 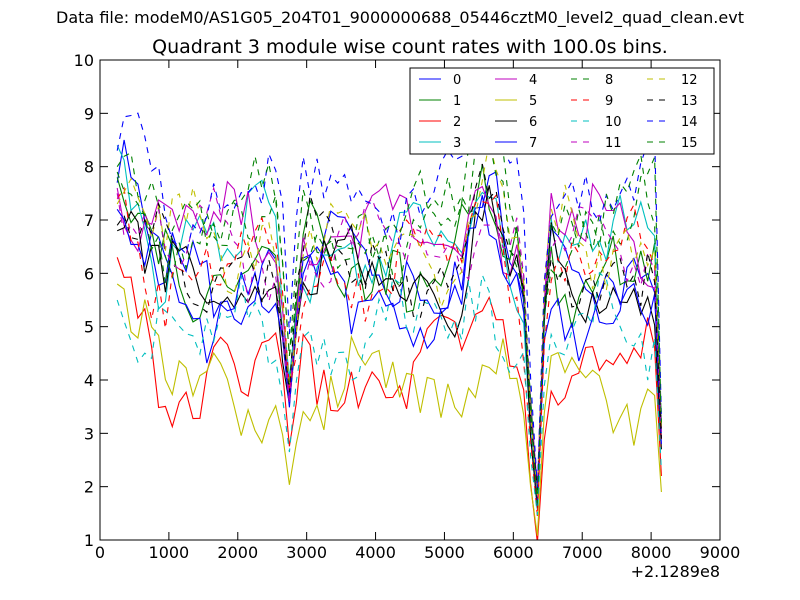 What do you see at coordinates (89, 327) in the screenshot?
I see `y-tick-label: 5` at bounding box center [89, 327].